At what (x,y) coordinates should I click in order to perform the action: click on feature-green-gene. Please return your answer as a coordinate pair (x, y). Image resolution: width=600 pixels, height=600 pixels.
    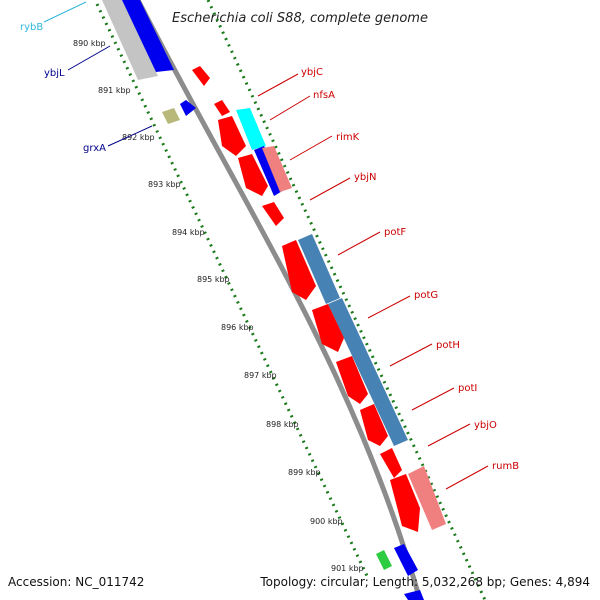
    Looking at the image, I should click on (384, 560).